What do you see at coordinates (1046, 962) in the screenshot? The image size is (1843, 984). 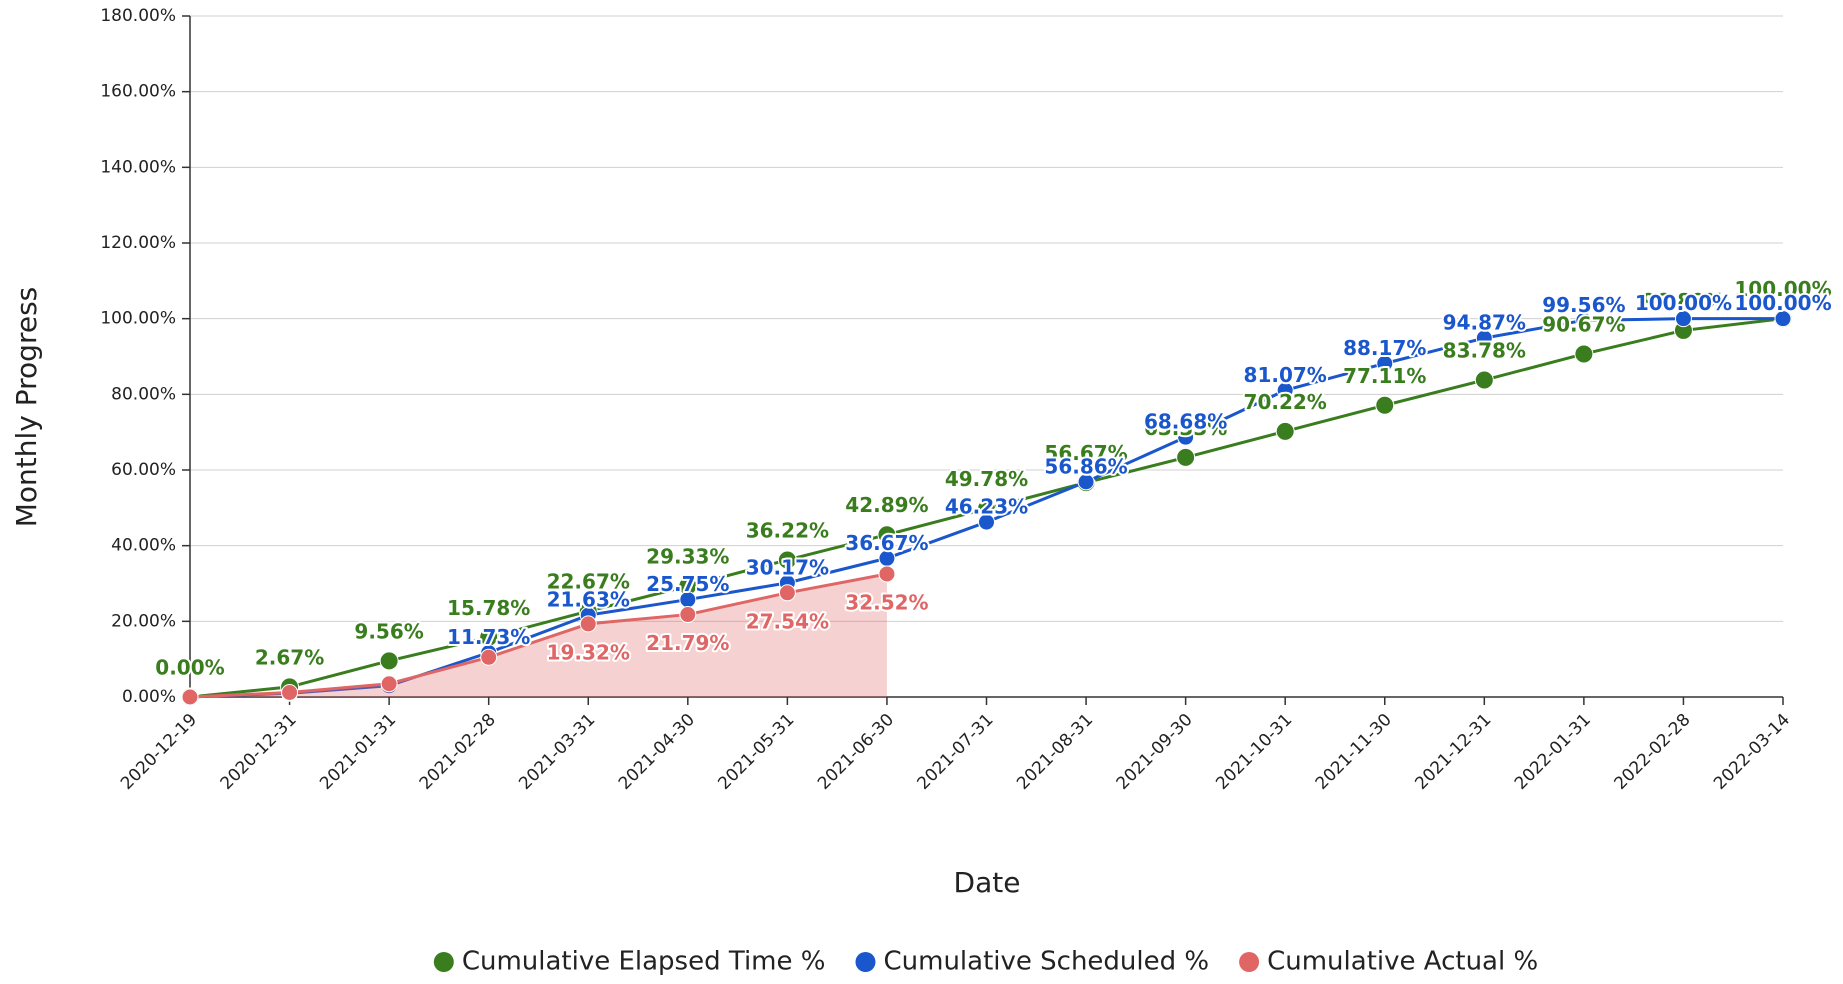 I see `legend-label: Cumulative Scheduled %` at bounding box center [1046, 962].